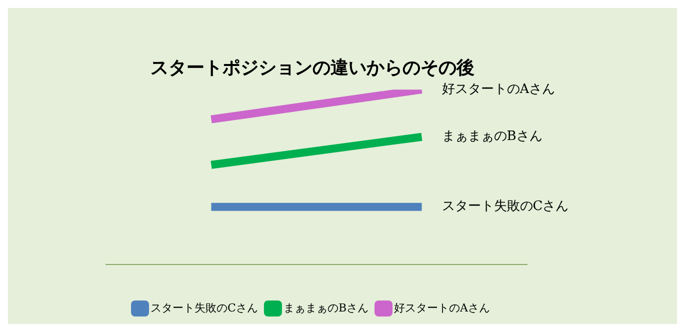 The width and height of the screenshot is (685, 332). What do you see at coordinates (505, 206) in the screenshot?
I see `text: スタート失敗のCさん` at bounding box center [505, 206].